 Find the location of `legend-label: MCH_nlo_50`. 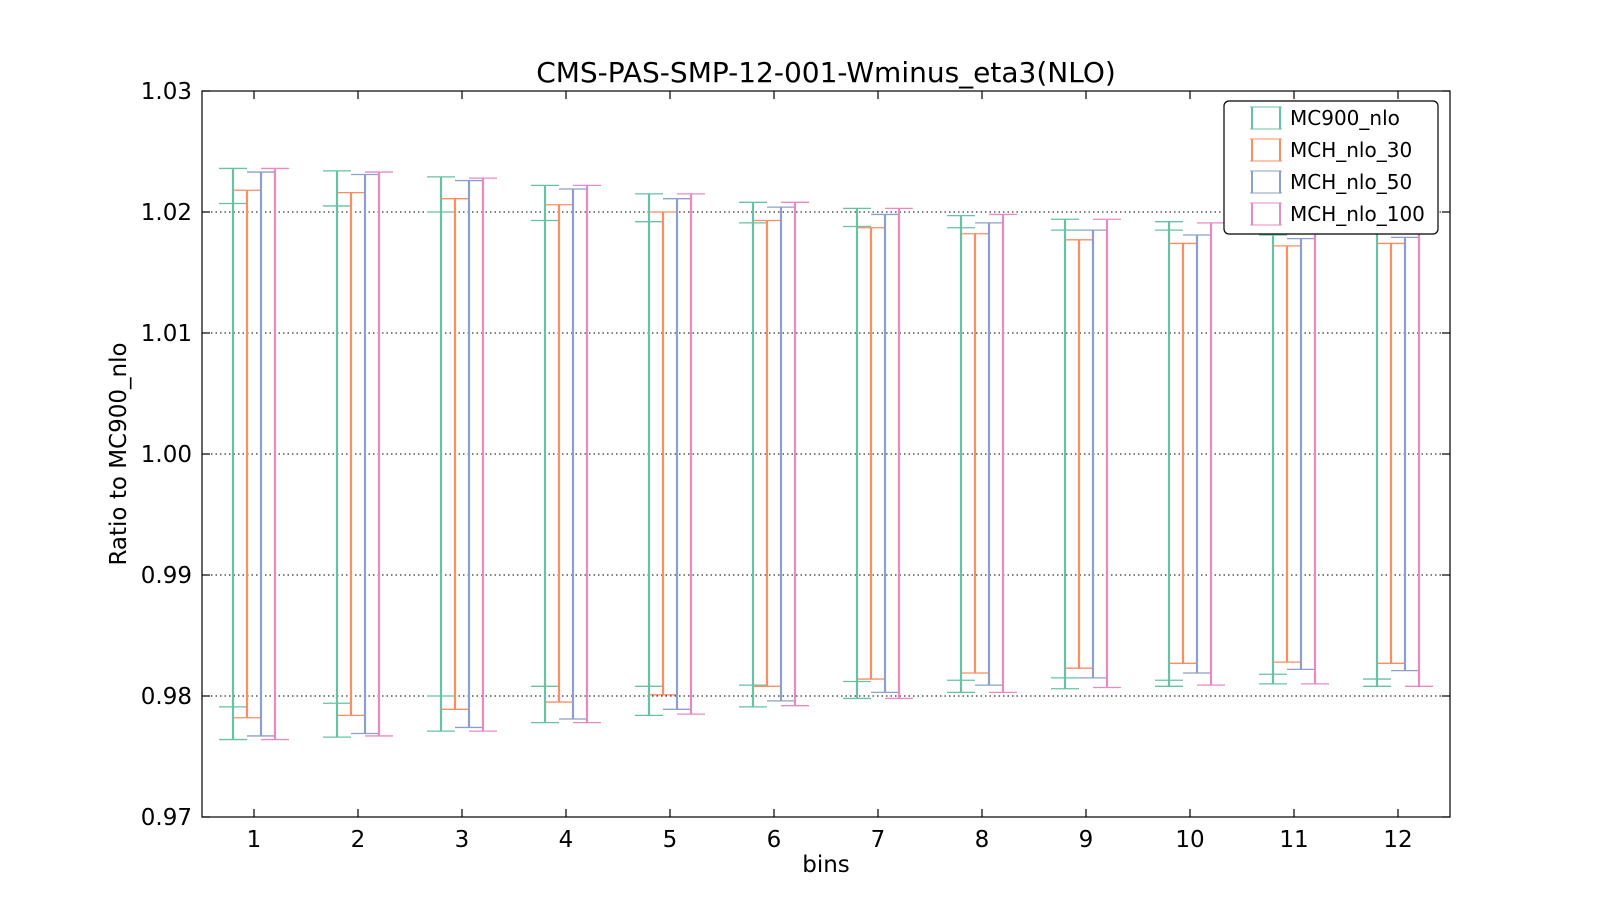

legend-label: MCH_nlo_50 is located at coordinates (1351, 182).